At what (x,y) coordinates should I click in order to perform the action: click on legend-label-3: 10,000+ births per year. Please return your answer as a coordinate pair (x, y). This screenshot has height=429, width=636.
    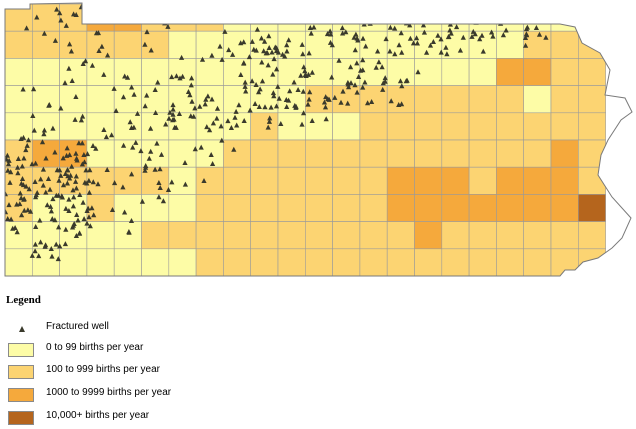
    Looking at the image, I should click on (98, 415).